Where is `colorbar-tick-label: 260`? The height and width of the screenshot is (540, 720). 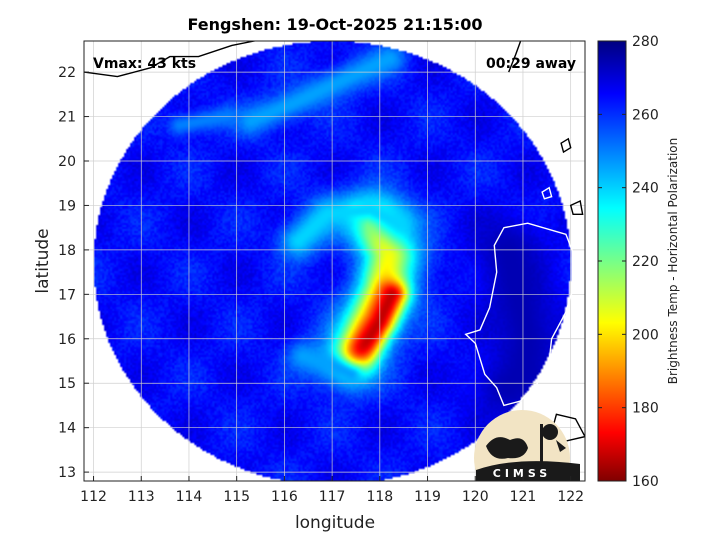 colorbar-tick-label: 260 is located at coordinates (645, 115).